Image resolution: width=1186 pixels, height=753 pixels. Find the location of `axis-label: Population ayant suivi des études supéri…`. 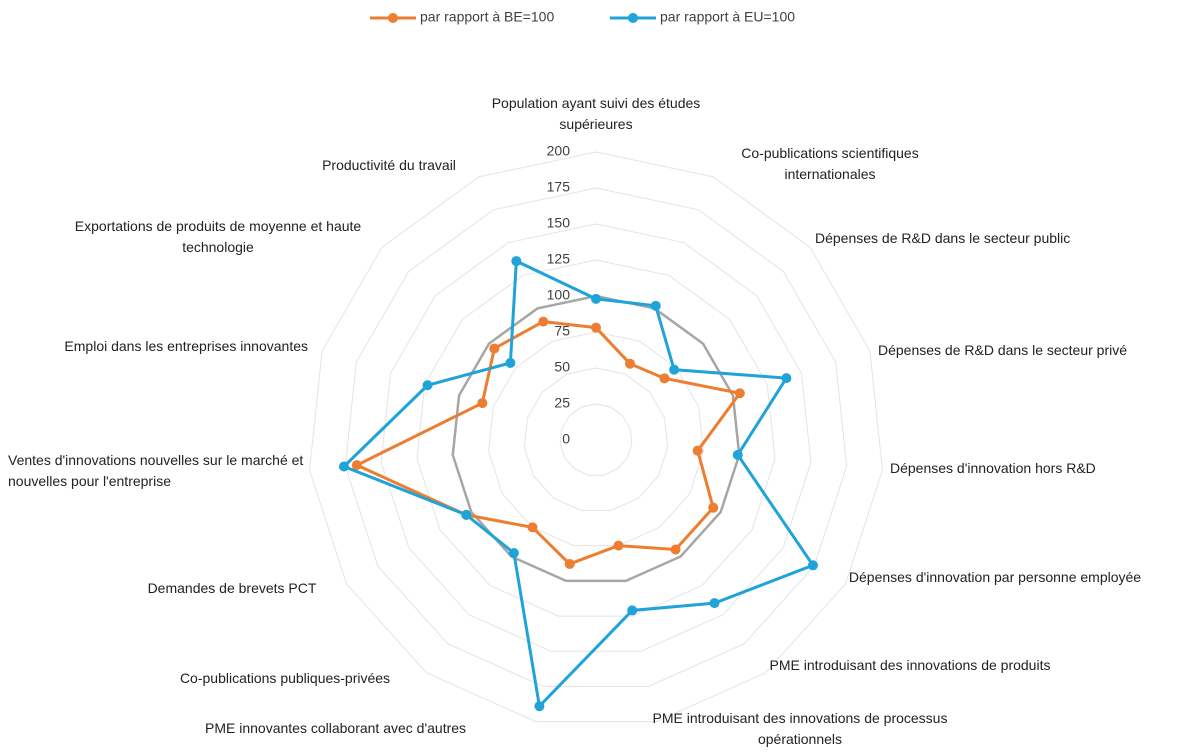

axis-label: Population ayant suivi des études supéri… is located at coordinates (596, 113).